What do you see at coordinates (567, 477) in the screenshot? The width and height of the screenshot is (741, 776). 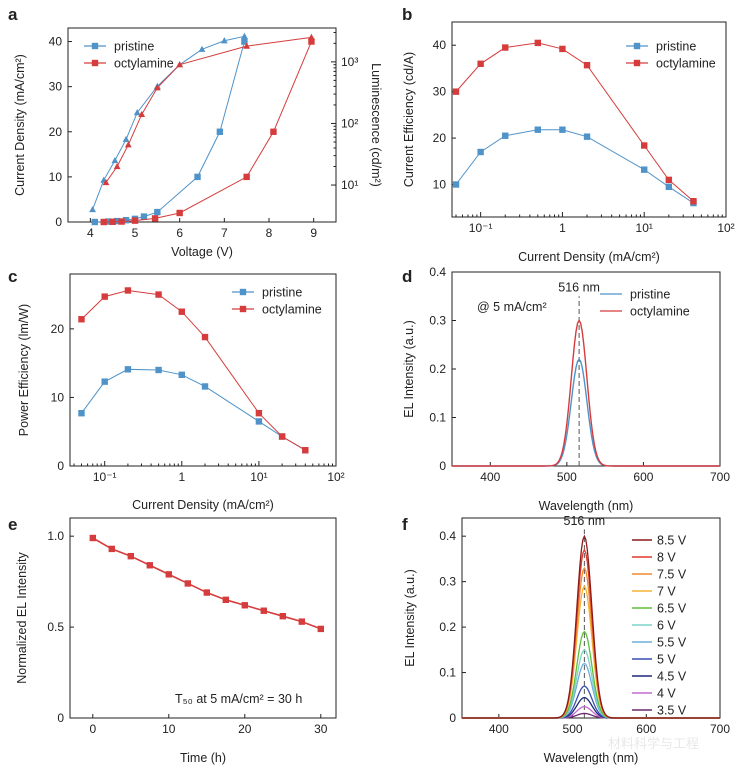 I see `x-tick-label: 500` at bounding box center [567, 477].